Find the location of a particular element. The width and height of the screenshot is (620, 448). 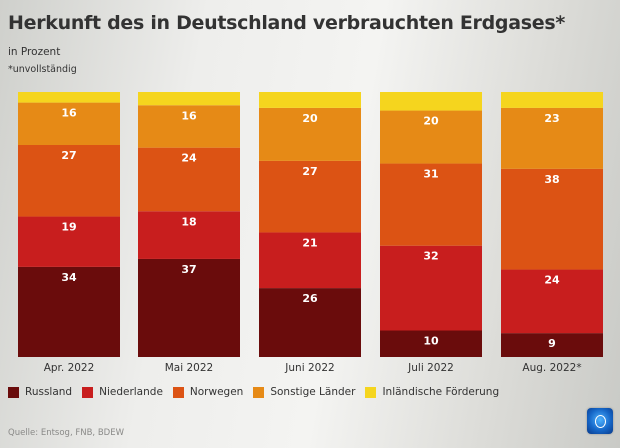

data-label: 18 is located at coordinates (188, 221).